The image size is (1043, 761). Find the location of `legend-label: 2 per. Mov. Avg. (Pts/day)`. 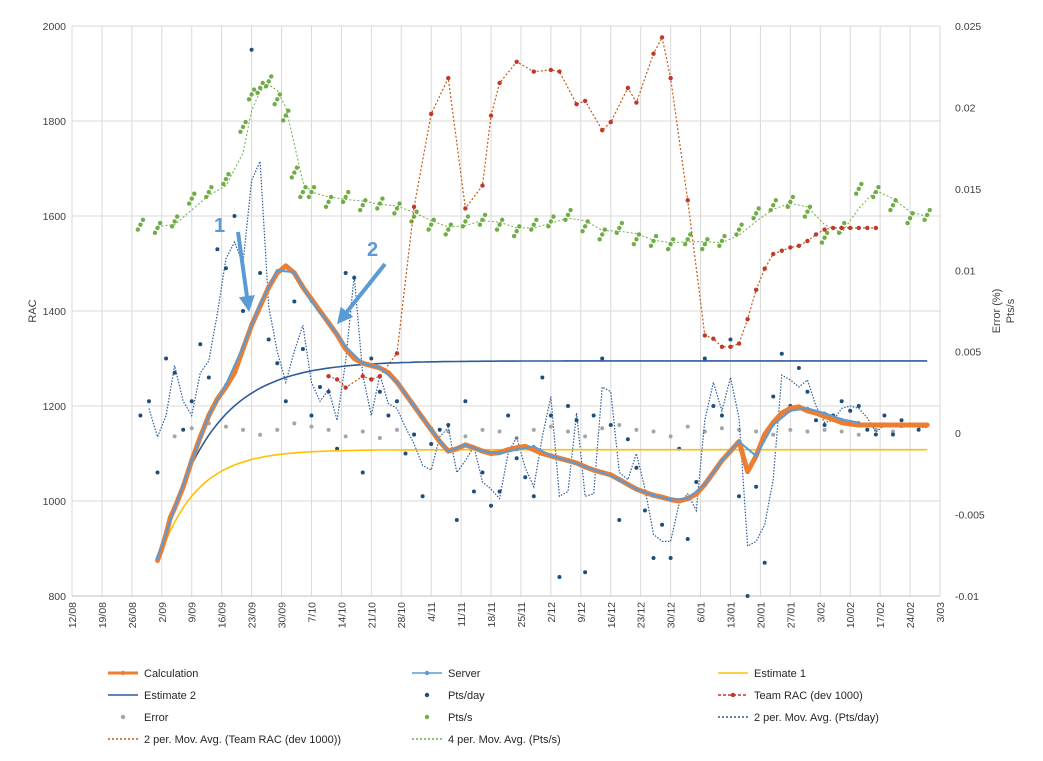

legend-label: 2 per. Mov. Avg. (Pts/day) is located at coordinates (816, 718).